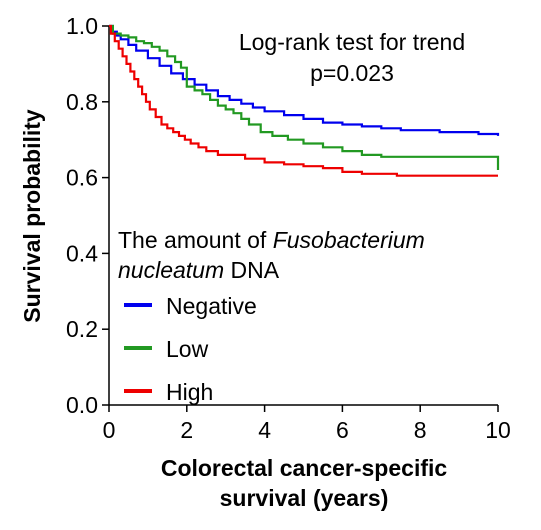 The width and height of the screenshot is (541, 530). What do you see at coordinates (342, 430) in the screenshot?
I see `x-tick-label: 6` at bounding box center [342, 430].